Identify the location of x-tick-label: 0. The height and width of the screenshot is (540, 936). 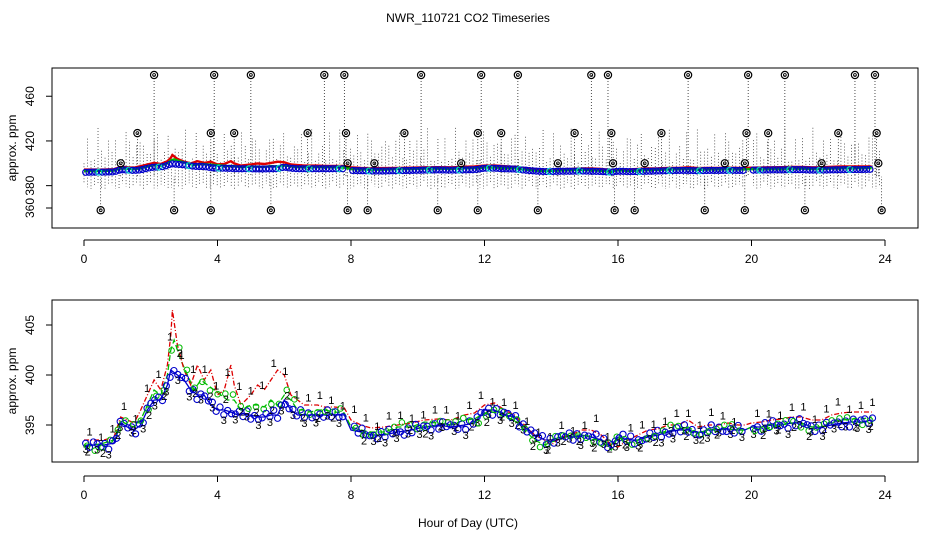
(84, 495).